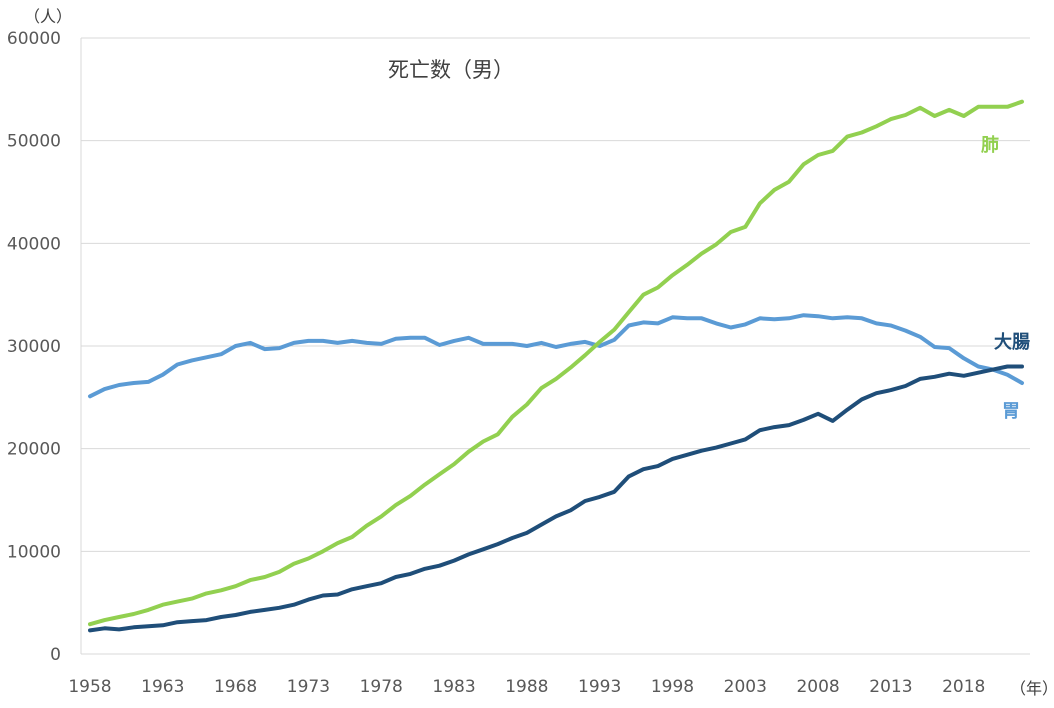  Describe the element at coordinates (963, 687) in the screenshot. I see `x-tick-label: 2018` at that location.